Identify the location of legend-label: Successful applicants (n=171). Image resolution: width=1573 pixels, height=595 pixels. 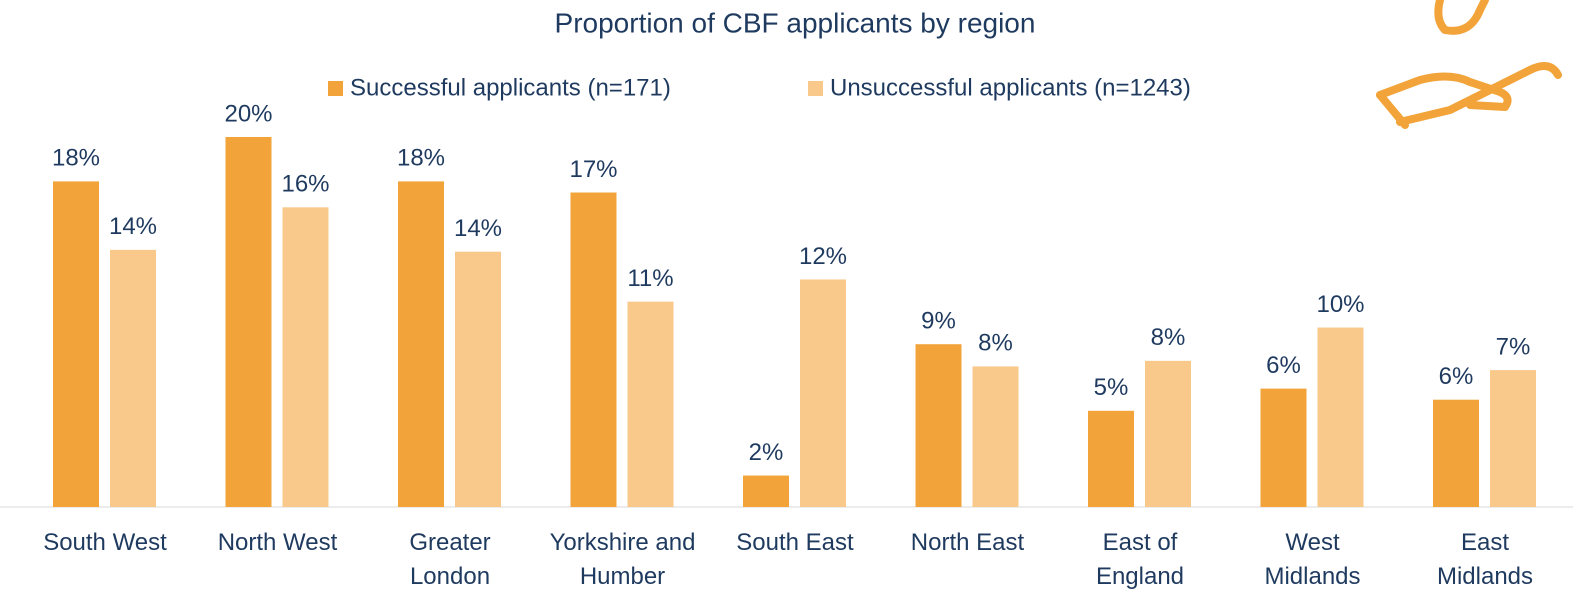
(510, 87).